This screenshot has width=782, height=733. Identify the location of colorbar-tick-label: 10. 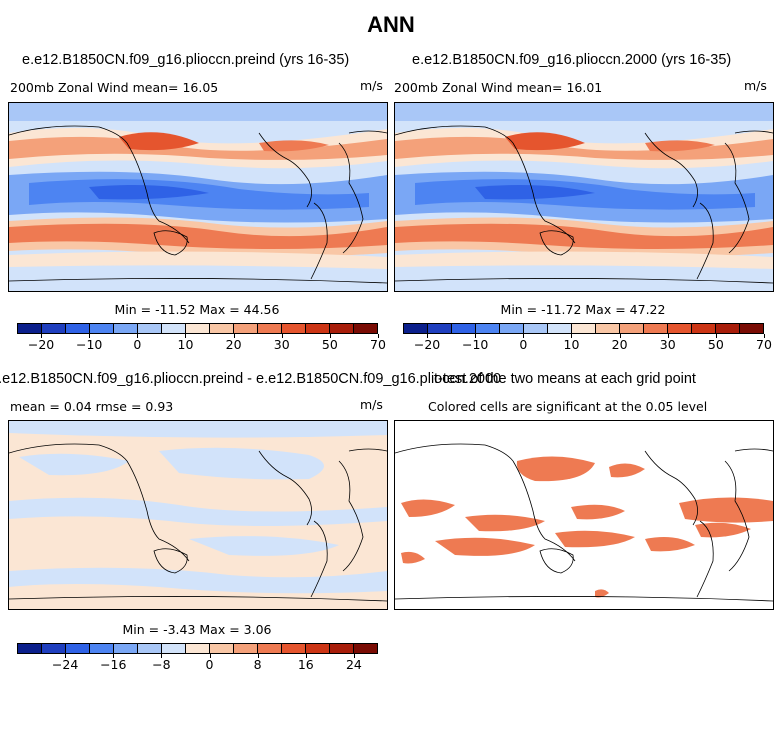
(185, 344).